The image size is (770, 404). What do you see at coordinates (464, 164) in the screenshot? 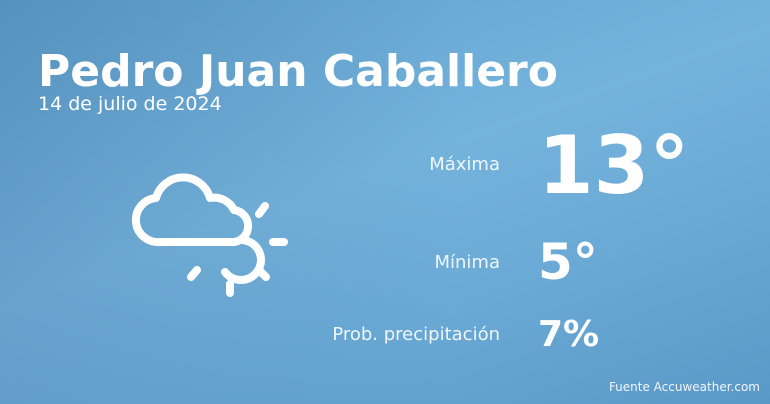
I see `max-label: Máxima` at bounding box center [464, 164].